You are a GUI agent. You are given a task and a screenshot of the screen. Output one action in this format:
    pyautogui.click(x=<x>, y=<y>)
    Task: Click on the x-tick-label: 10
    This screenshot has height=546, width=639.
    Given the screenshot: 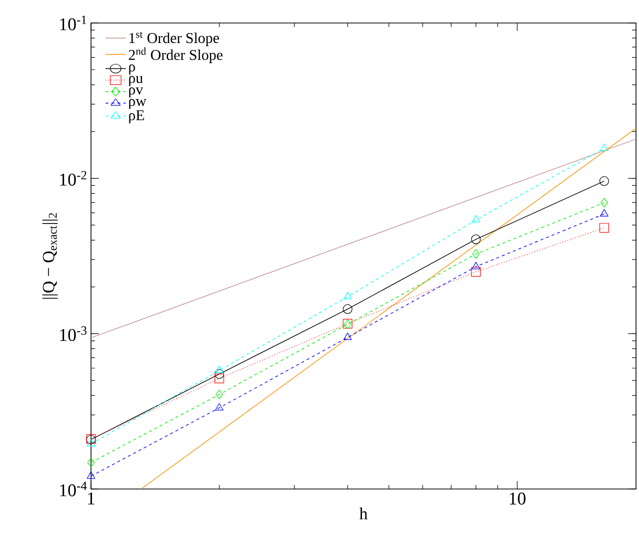 What is the action you would take?
    pyautogui.click(x=518, y=498)
    